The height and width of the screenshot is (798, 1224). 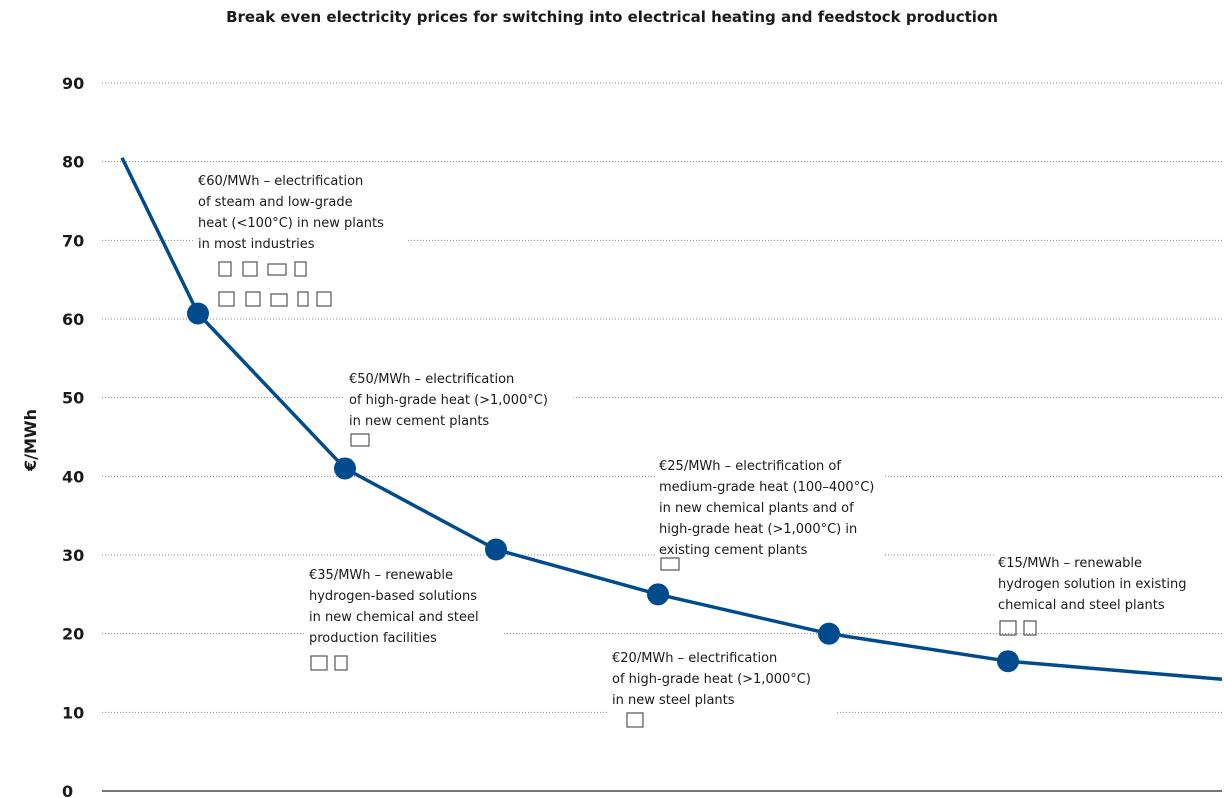 What do you see at coordinates (73, 398) in the screenshot?
I see `y-tick-label: 50` at bounding box center [73, 398].